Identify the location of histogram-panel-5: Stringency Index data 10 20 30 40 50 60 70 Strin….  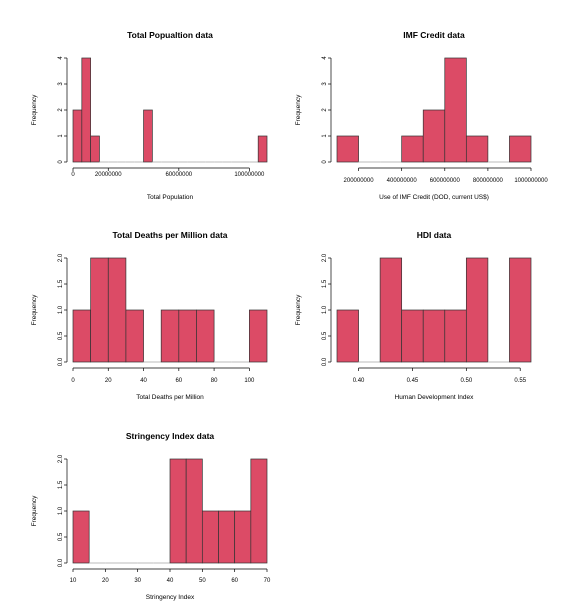
(151, 516).